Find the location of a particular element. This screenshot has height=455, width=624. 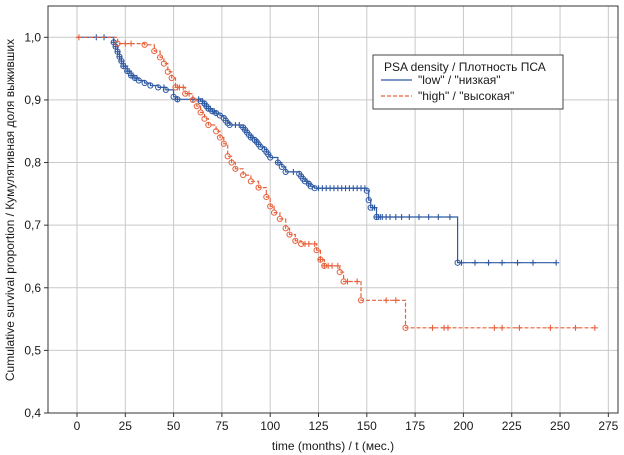

x-tick-label: 25 is located at coordinates (126, 426).